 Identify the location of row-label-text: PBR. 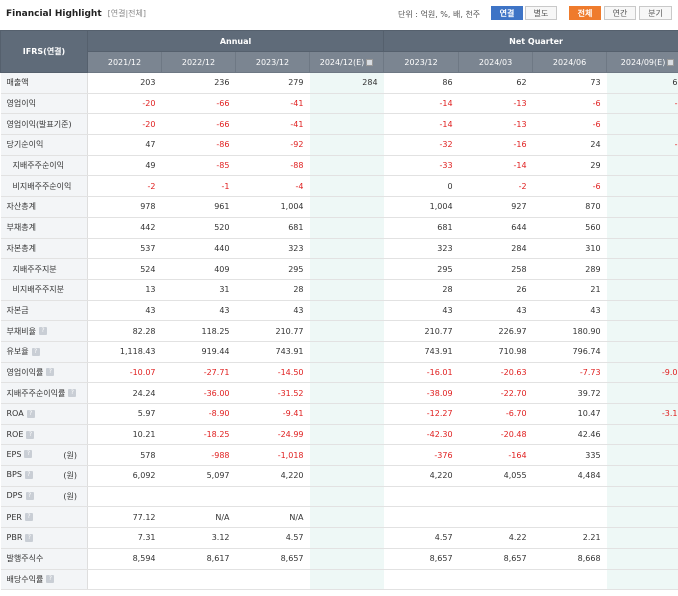
(14, 538).